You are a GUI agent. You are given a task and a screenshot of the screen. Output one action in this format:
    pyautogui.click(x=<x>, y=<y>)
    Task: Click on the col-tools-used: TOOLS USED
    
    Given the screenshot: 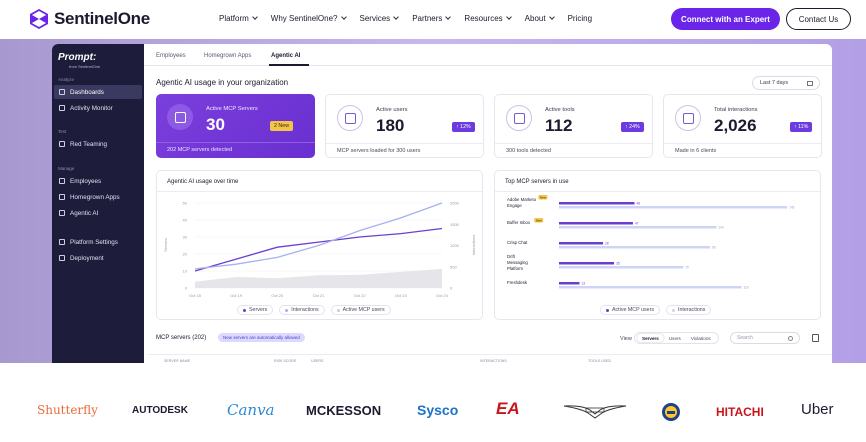 What is the action you would take?
    pyautogui.click(x=600, y=361)
    